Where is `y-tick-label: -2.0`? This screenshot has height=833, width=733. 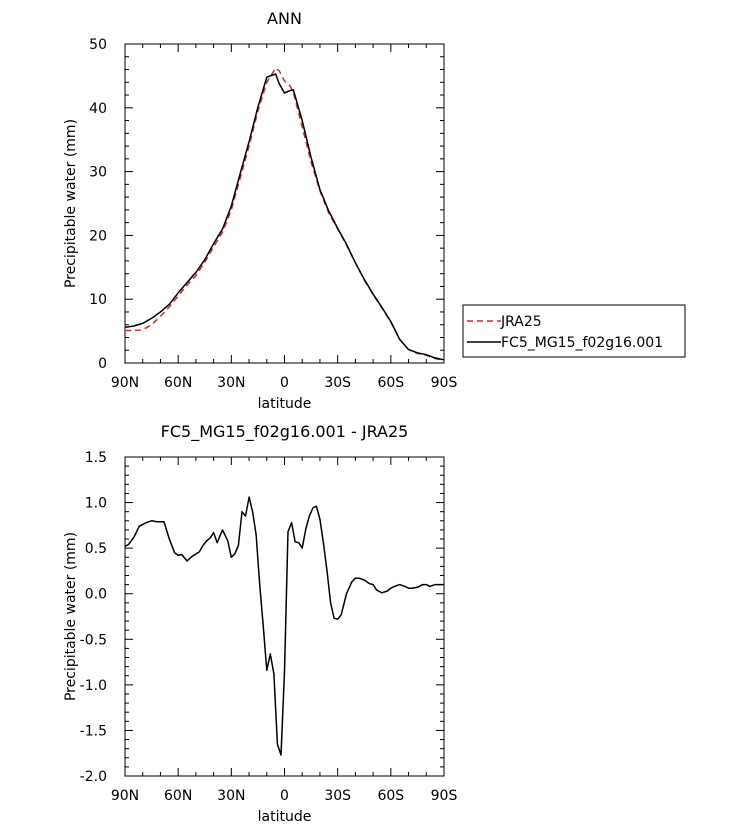 y-tick-label: -2.0 is located at coordinates (93, 777).